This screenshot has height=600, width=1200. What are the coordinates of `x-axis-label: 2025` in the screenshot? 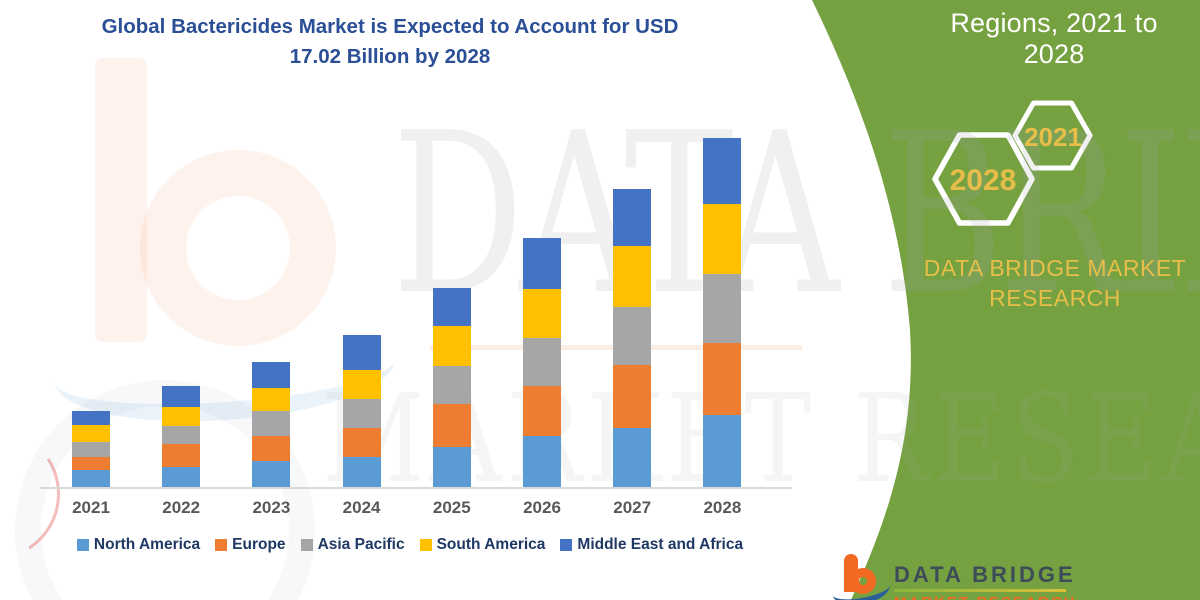 It's located at (451, 507).